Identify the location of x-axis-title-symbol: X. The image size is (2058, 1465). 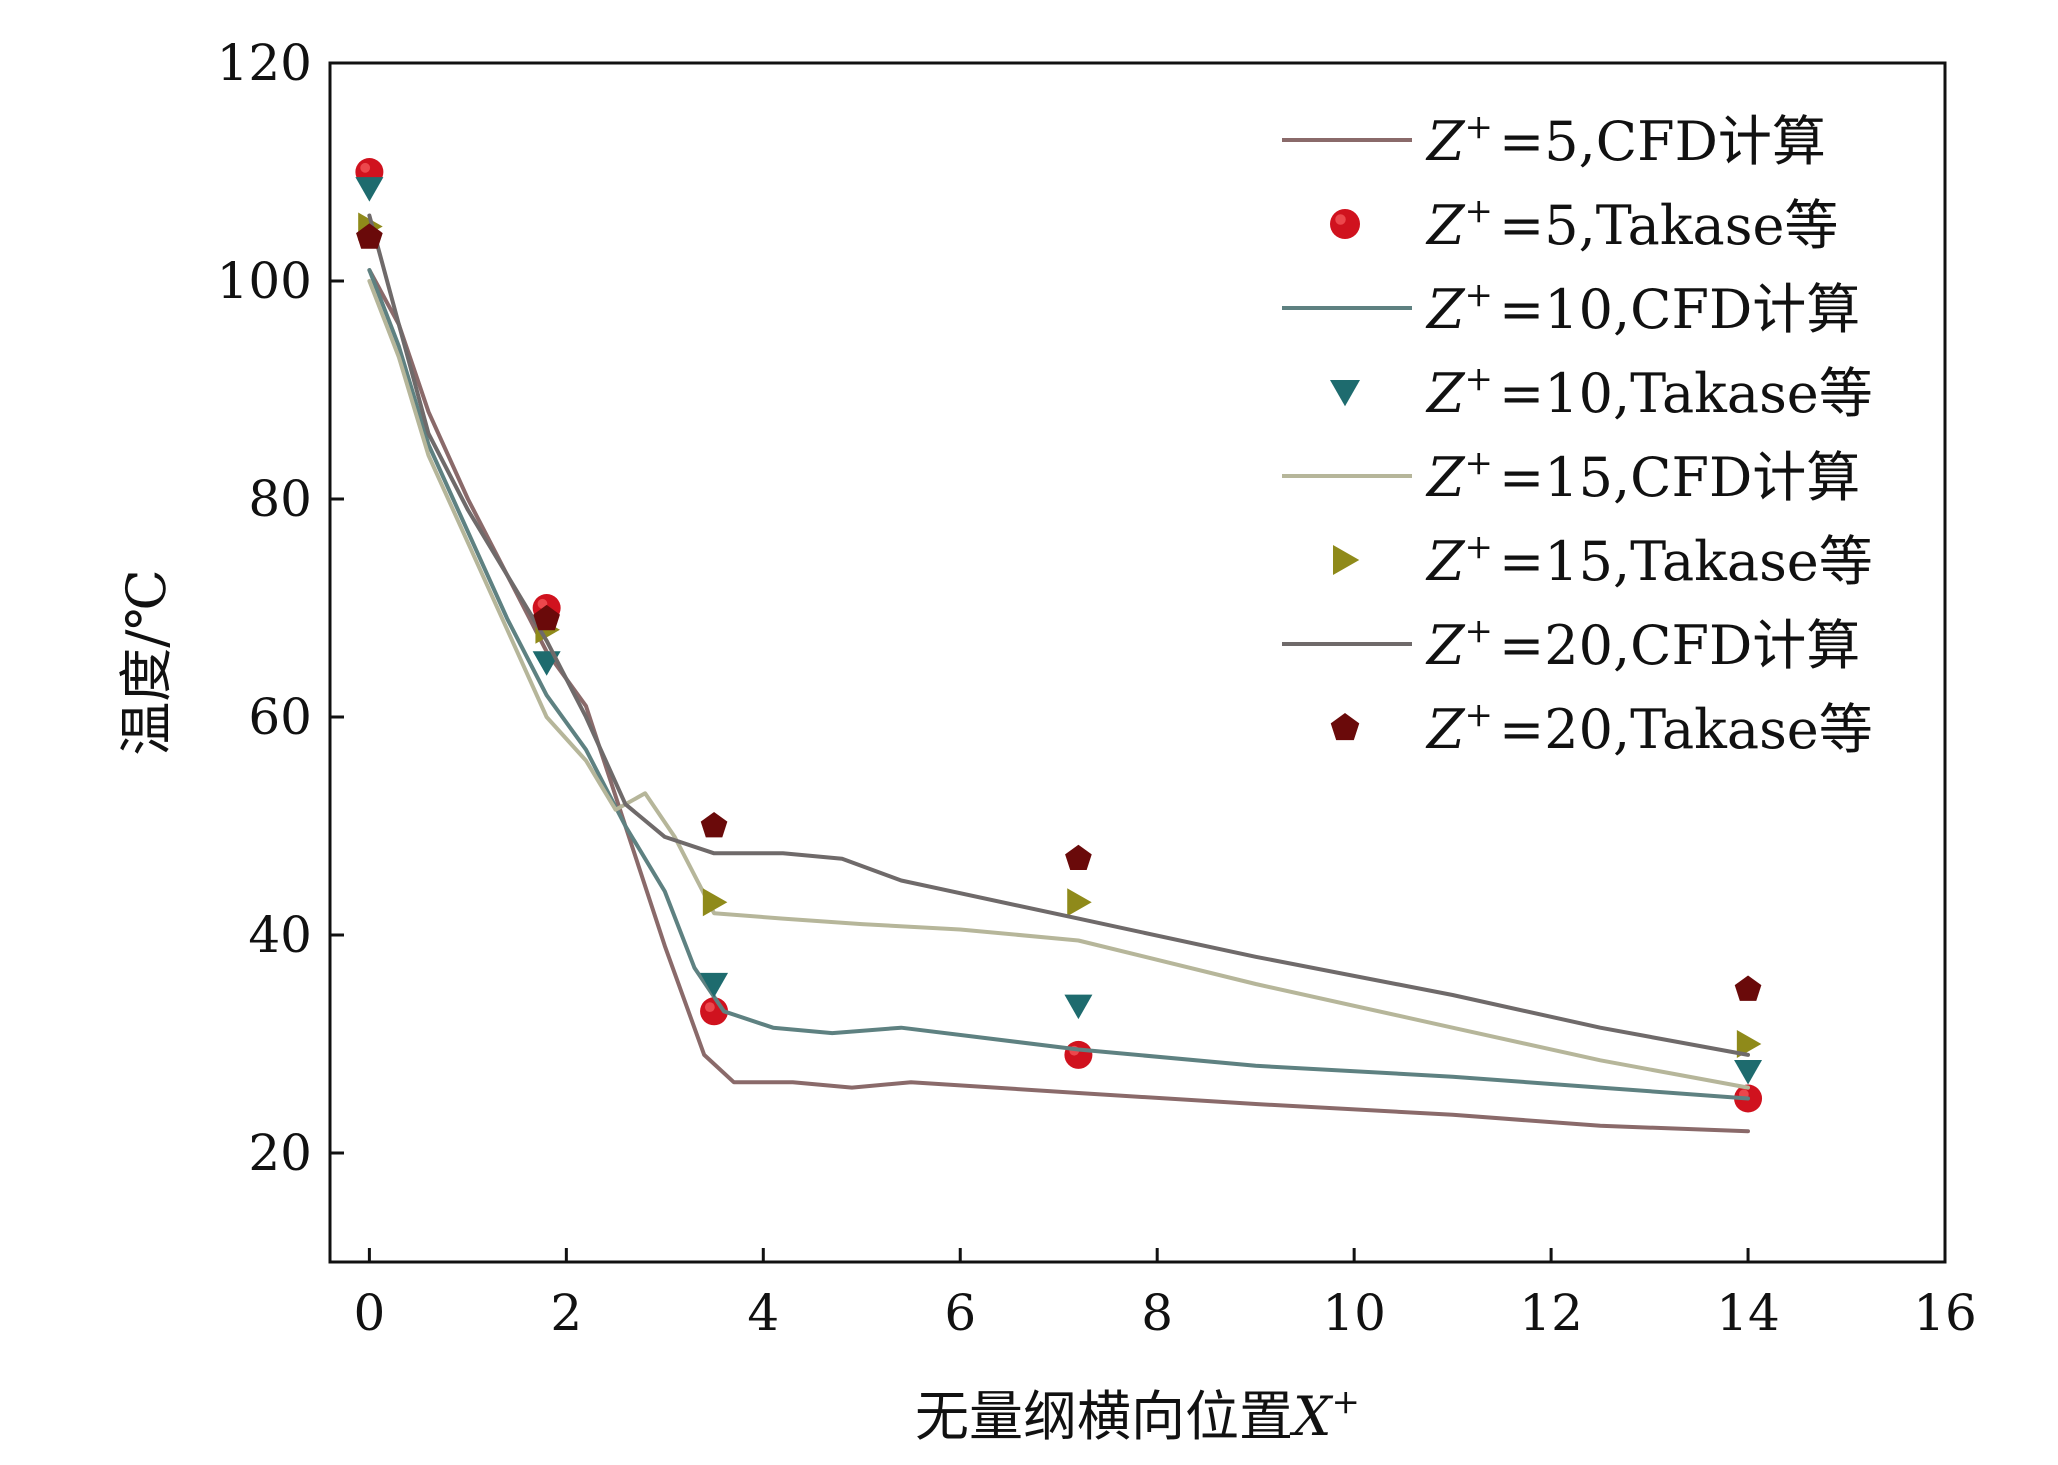
(1311, 1416).